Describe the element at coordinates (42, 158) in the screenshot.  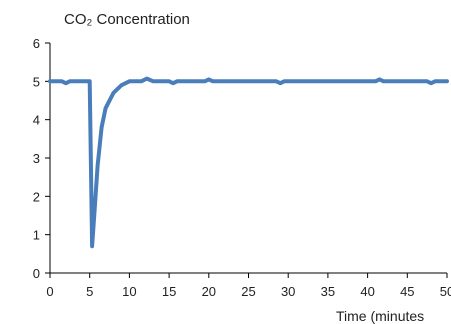
I see `y-axis: 0 1 2 3 4 5 6` at that location.